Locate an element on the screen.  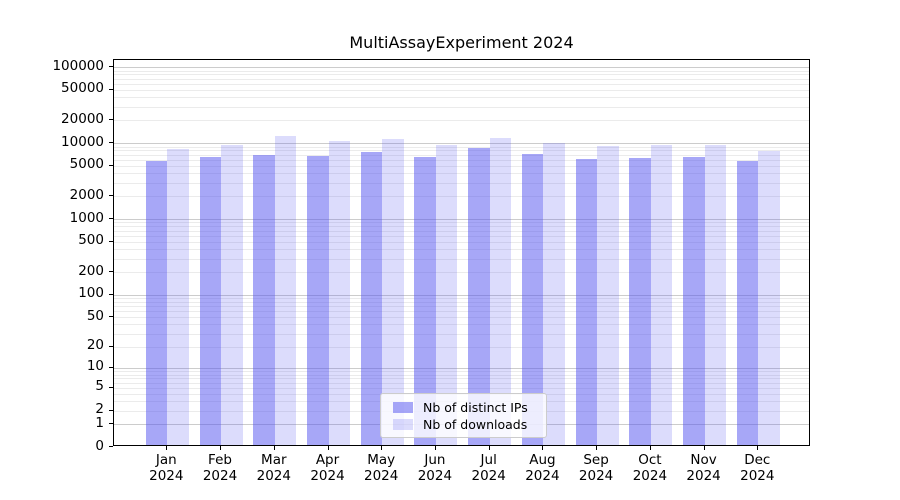
x-tick-label-jul: Jul 2024 is located at coordinates (489, 468).